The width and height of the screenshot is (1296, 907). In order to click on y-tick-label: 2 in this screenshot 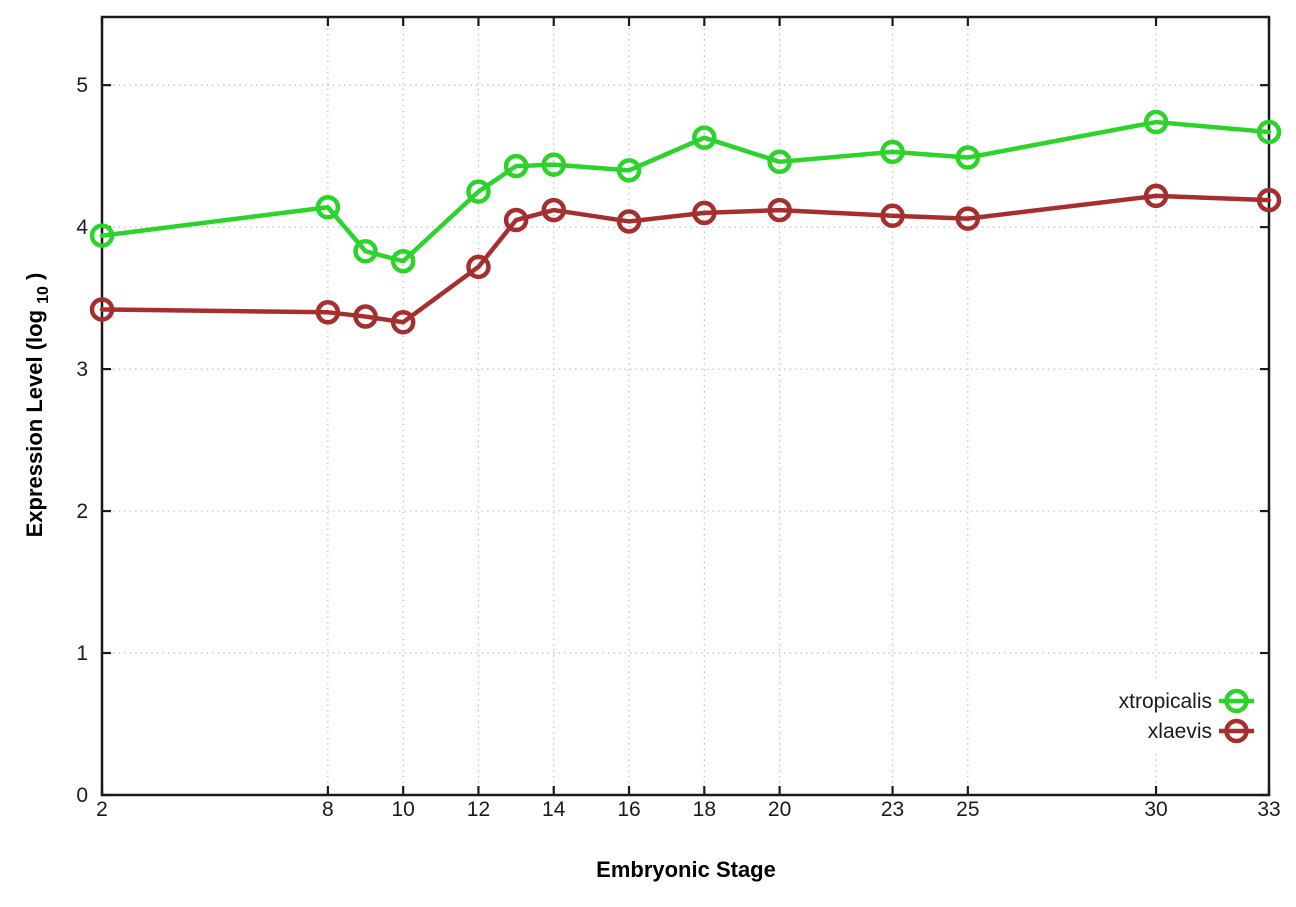, I will do `click(82, 511)`.